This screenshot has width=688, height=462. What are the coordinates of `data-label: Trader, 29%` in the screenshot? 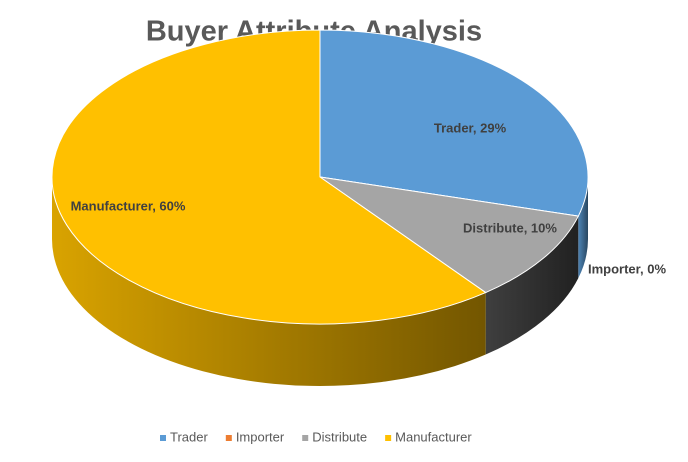 It's located at (470, 127).